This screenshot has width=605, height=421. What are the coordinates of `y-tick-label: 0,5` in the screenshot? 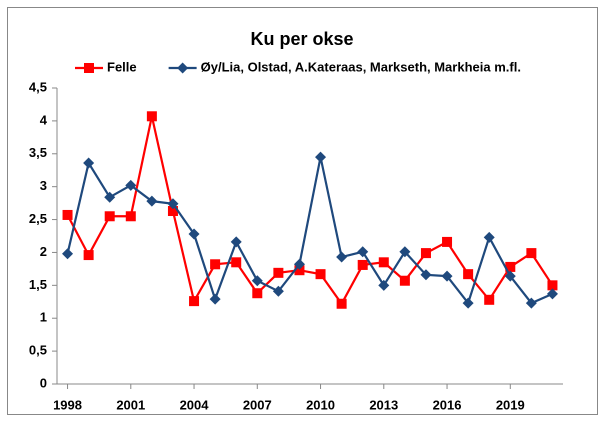 It's located at (38, 350).